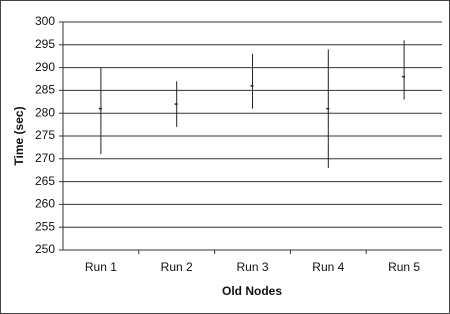 Image resolution: width=450 pixels, height=314 pixels. What do you see at coordinates (45, 158) in the screenshot?
I see `y-tick-label: 270` at bounding box center [45, 158].